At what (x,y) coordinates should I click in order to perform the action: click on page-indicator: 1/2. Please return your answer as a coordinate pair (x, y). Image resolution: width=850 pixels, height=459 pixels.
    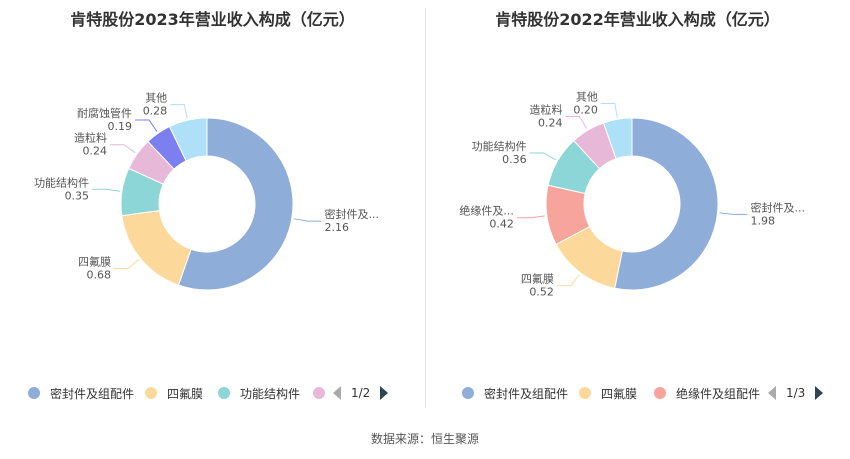
    Looking at the image, I should click on (361, 393).